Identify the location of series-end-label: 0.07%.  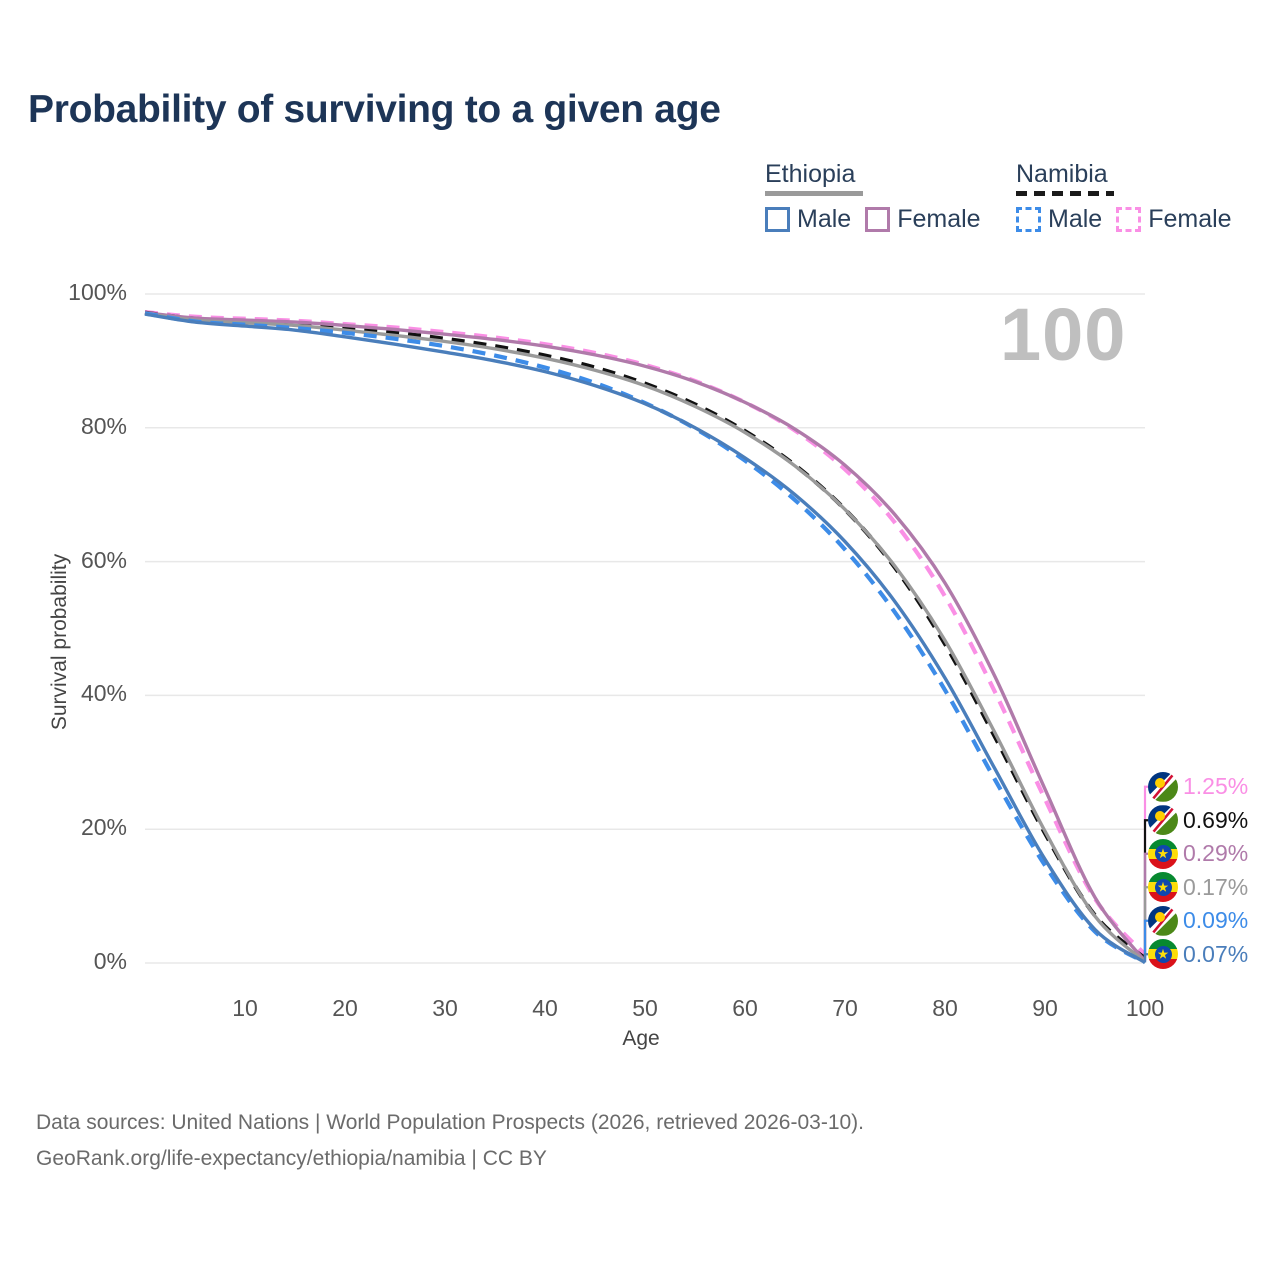
(1214, 955).